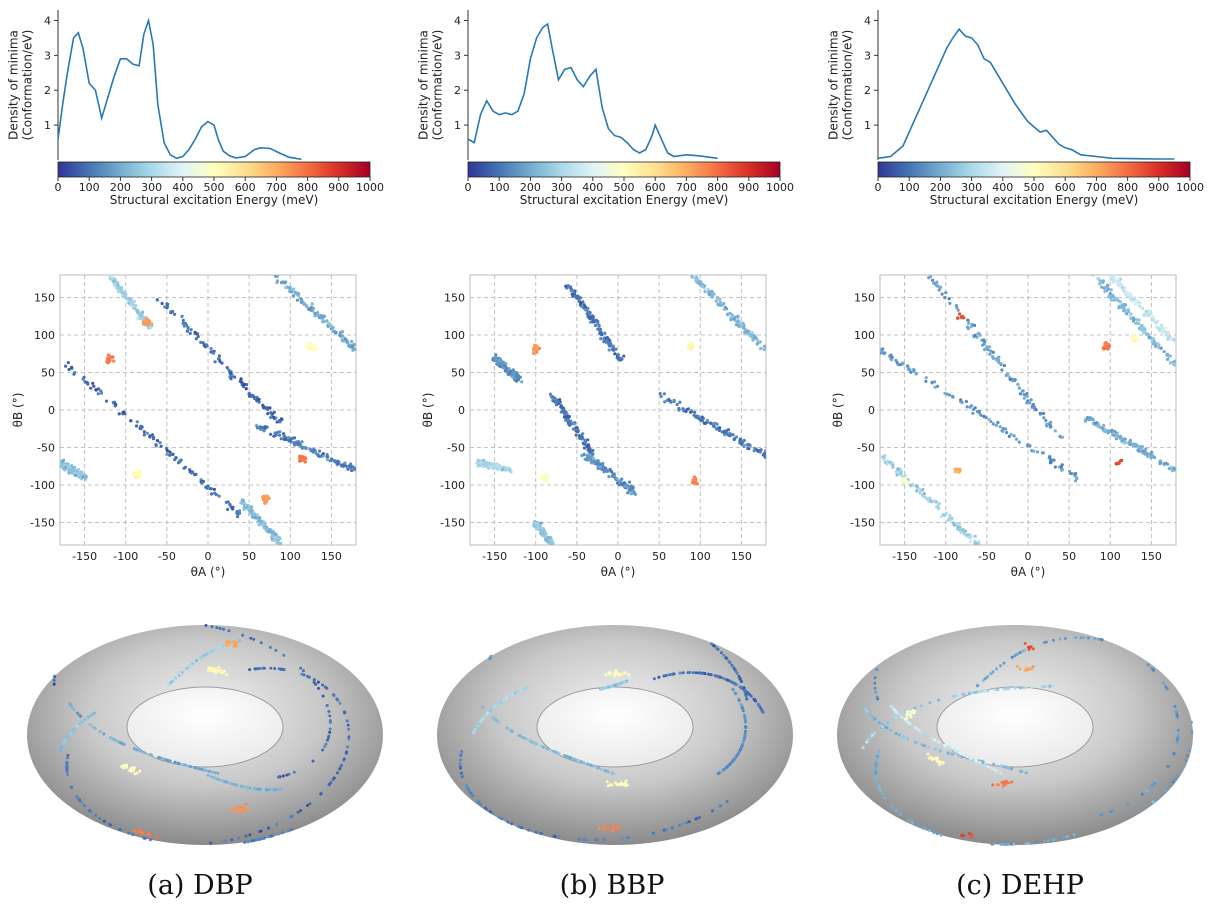 The height and width of the screenshot is (911, 1207). What do you see at coordinates (151, 187) in the screenshot?
I see `x-tick-label: 300` at bounding box center [151, 187].